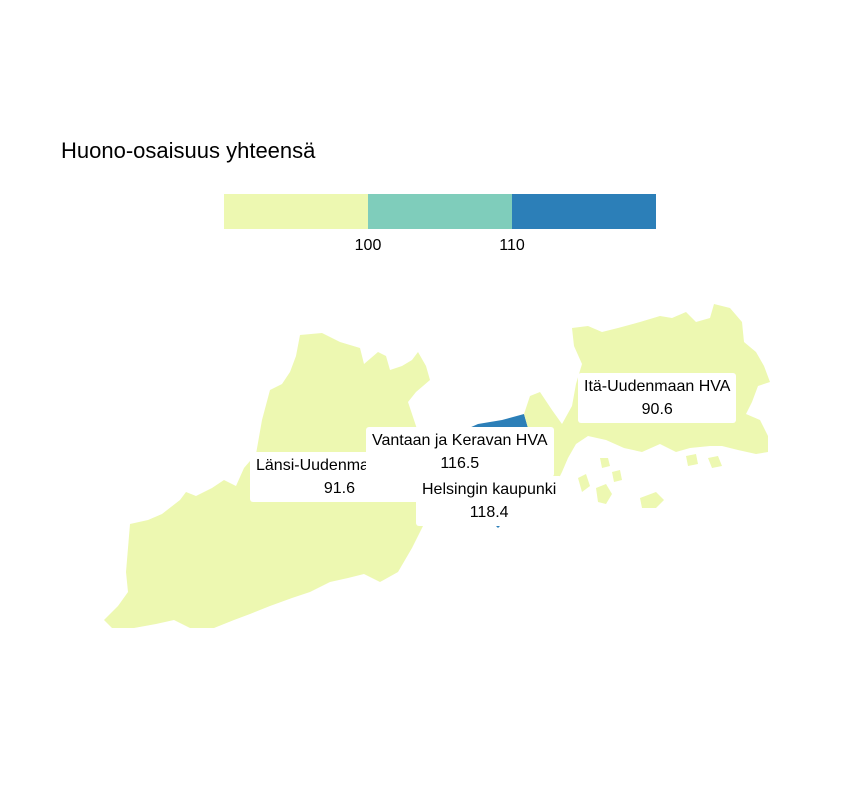 Image resolution: width=864 pixels, height=792 pixels. What do you see at coordinates (489, 501) in the screenshot?
I see `region-label-helsinki: Helsingin kaupunki 118.4` at bounding box center [489, 501].